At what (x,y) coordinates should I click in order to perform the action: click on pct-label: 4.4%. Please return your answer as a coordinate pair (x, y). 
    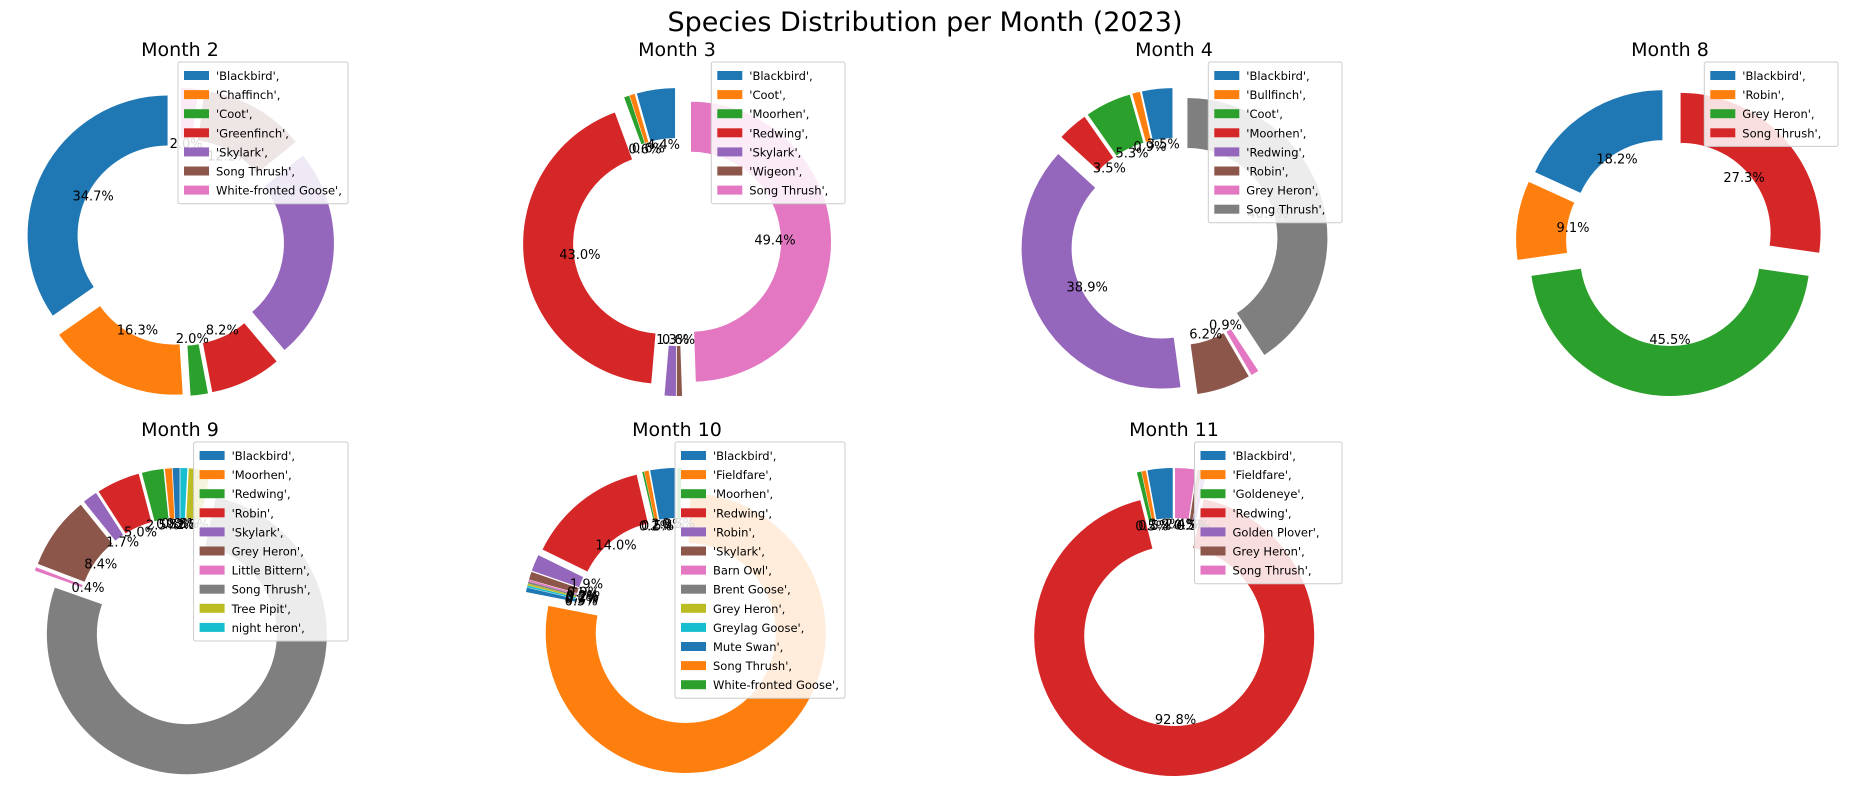
    Looking at the image, I should click on (663, 145).